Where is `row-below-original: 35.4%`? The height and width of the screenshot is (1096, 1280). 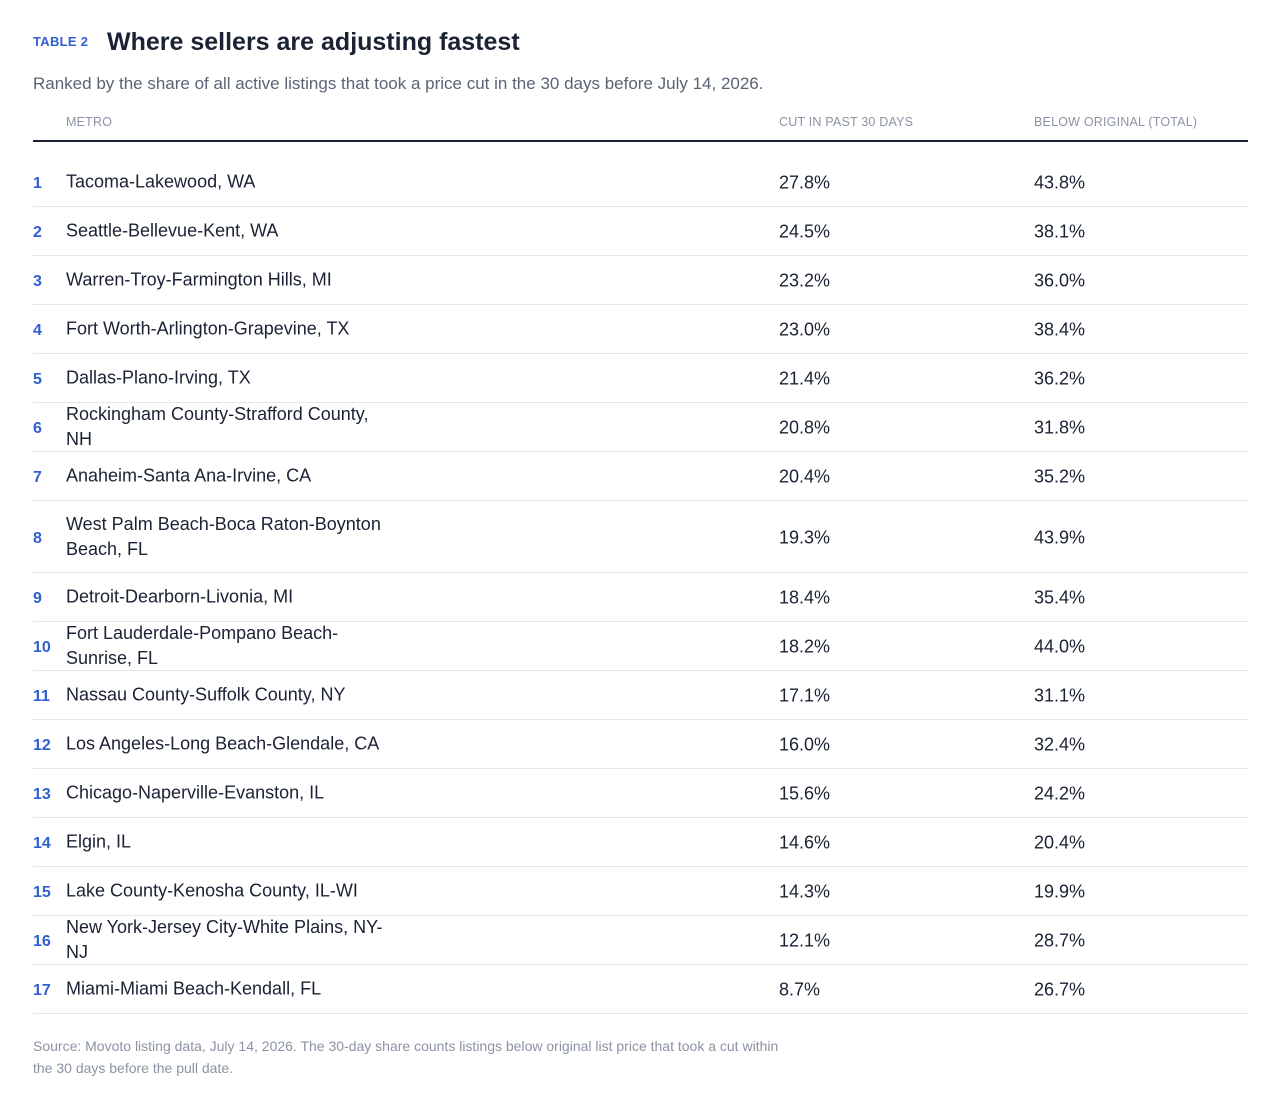 row-below-original: 35.4% is located at coordinates (1060, 597).